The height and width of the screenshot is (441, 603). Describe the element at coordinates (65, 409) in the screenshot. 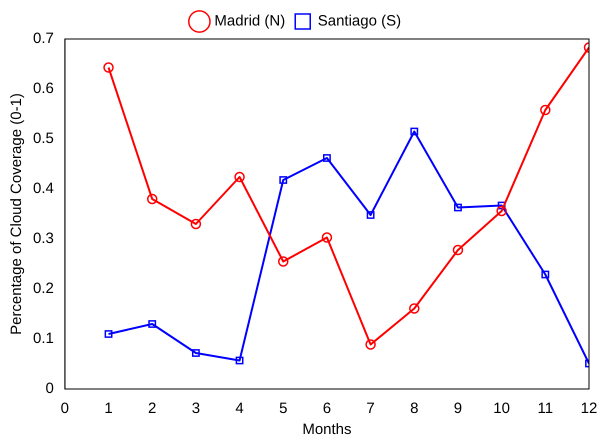

I see `x-tick-label: 0` at that location.